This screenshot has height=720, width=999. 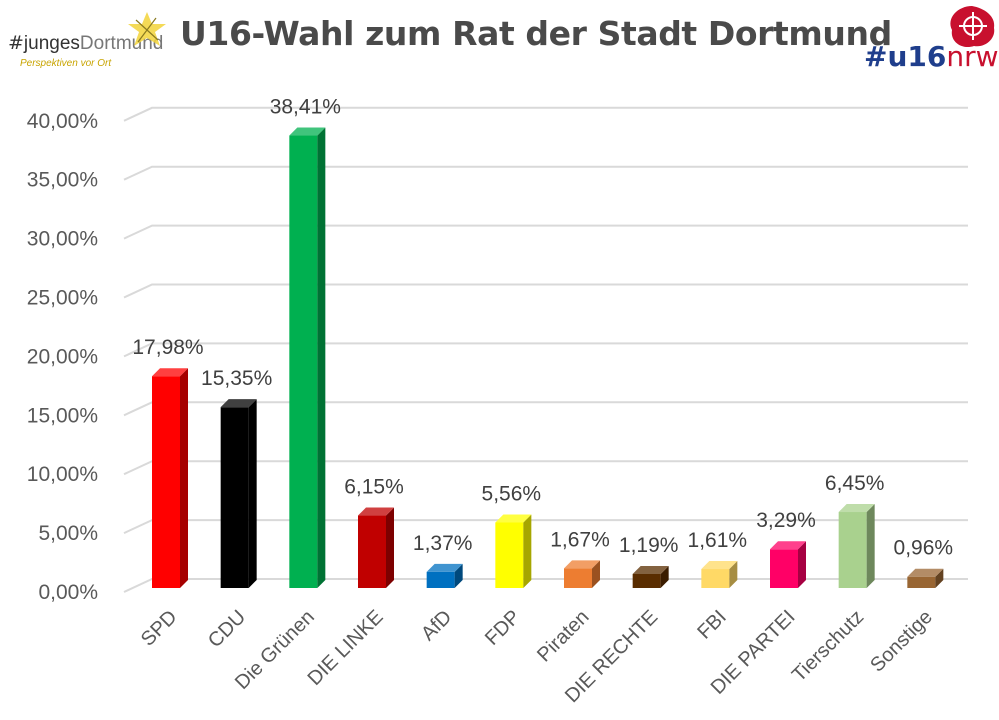 I want to click on data-label: 0,96%, so click(x=924, y=548).